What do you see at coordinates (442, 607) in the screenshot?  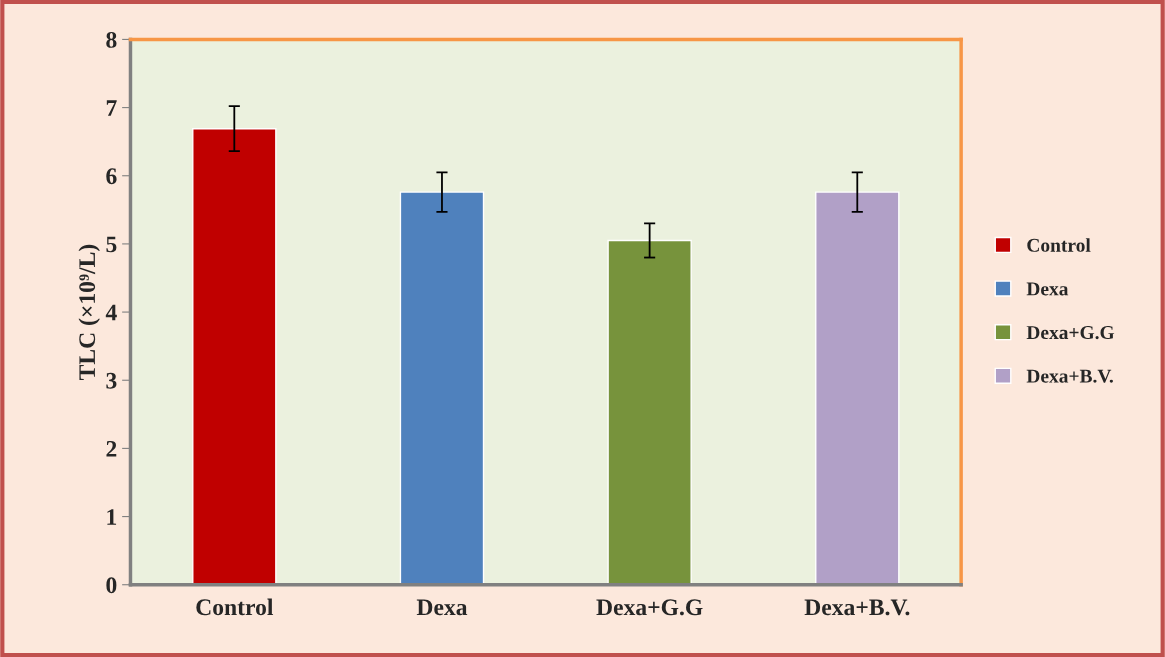 I see `x-tick-label: Dexa` at bounding box center [442, 607].